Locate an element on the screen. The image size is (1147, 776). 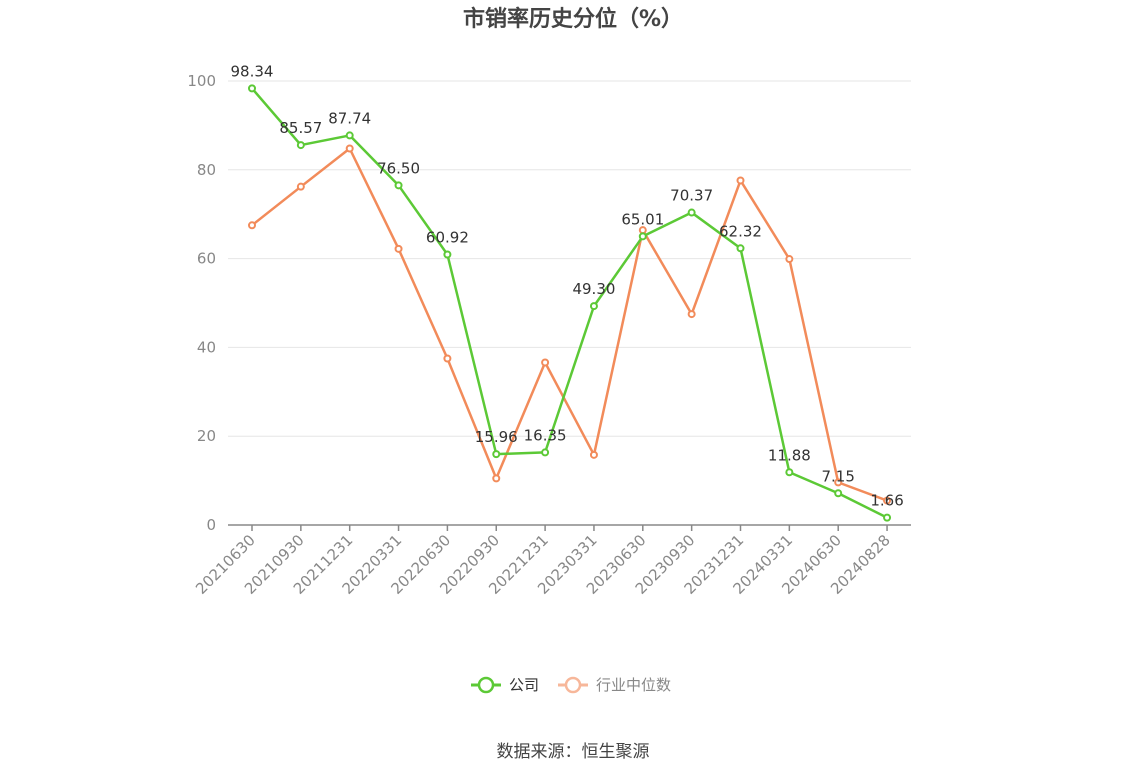
data-label: 85.57 is located at coordinates (300, 128).